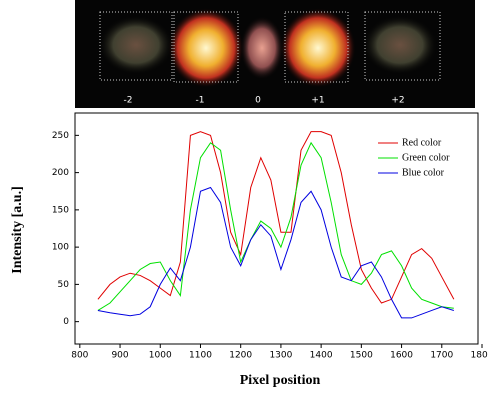  I want to click on x-tick-label: 1400, so click(321, 356).